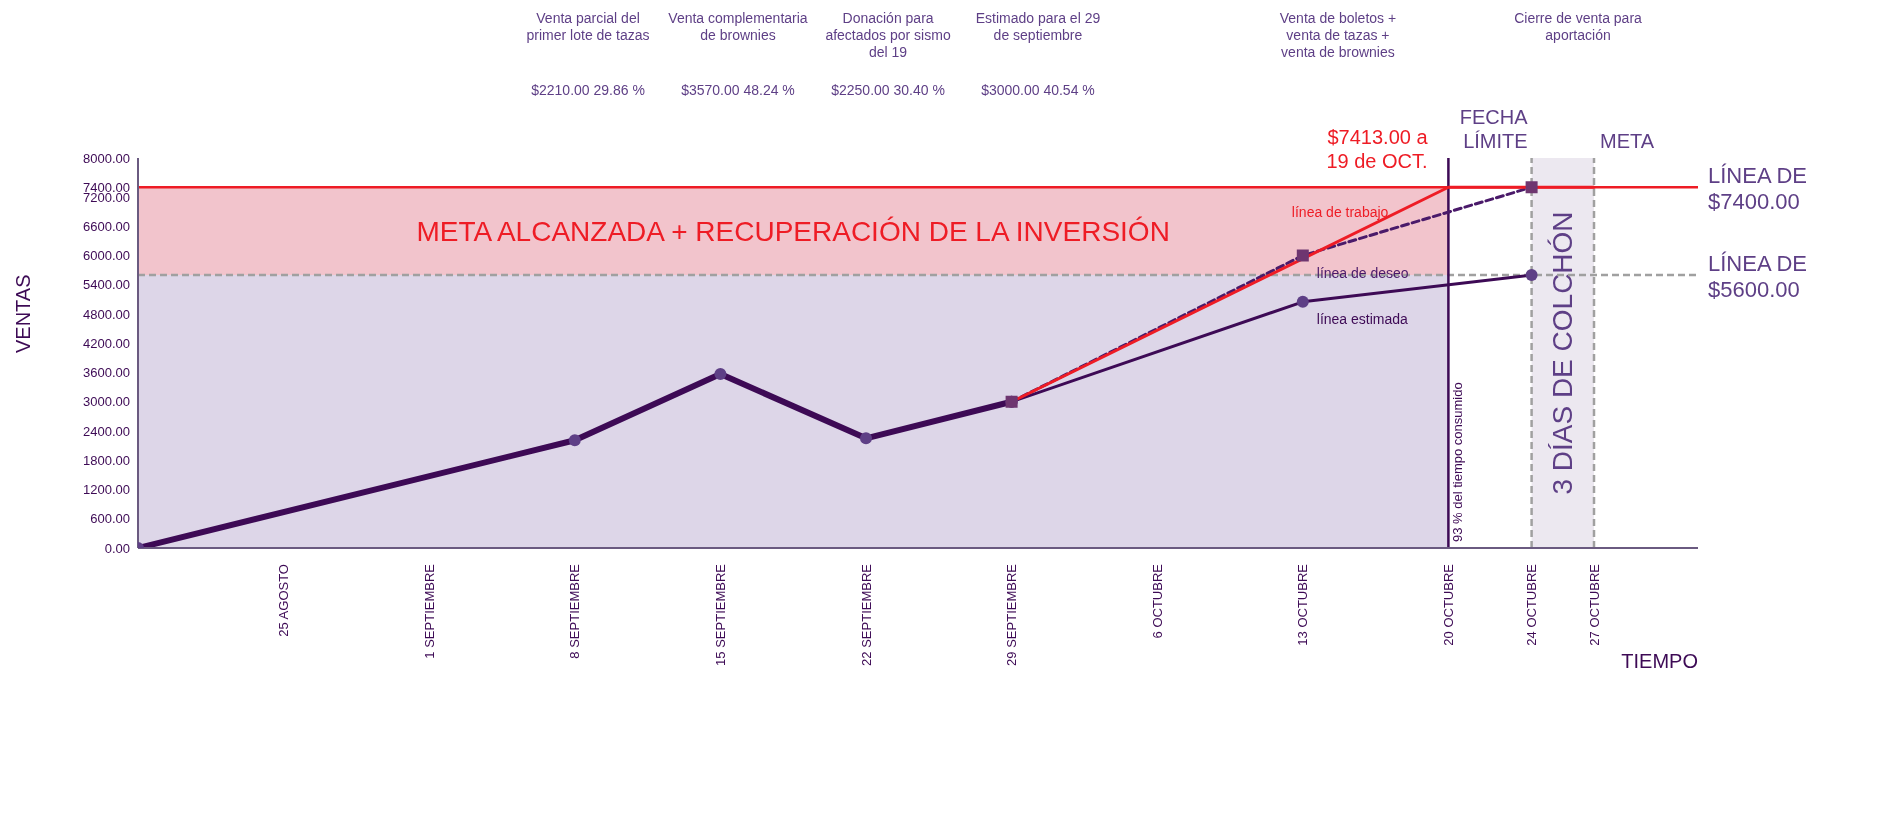 The width and height of the screenshot is (1902, 818). Describe the element at coordinates (588, 90) in the screenshot. I see `text: $2210.00 29.86 %` at that location.